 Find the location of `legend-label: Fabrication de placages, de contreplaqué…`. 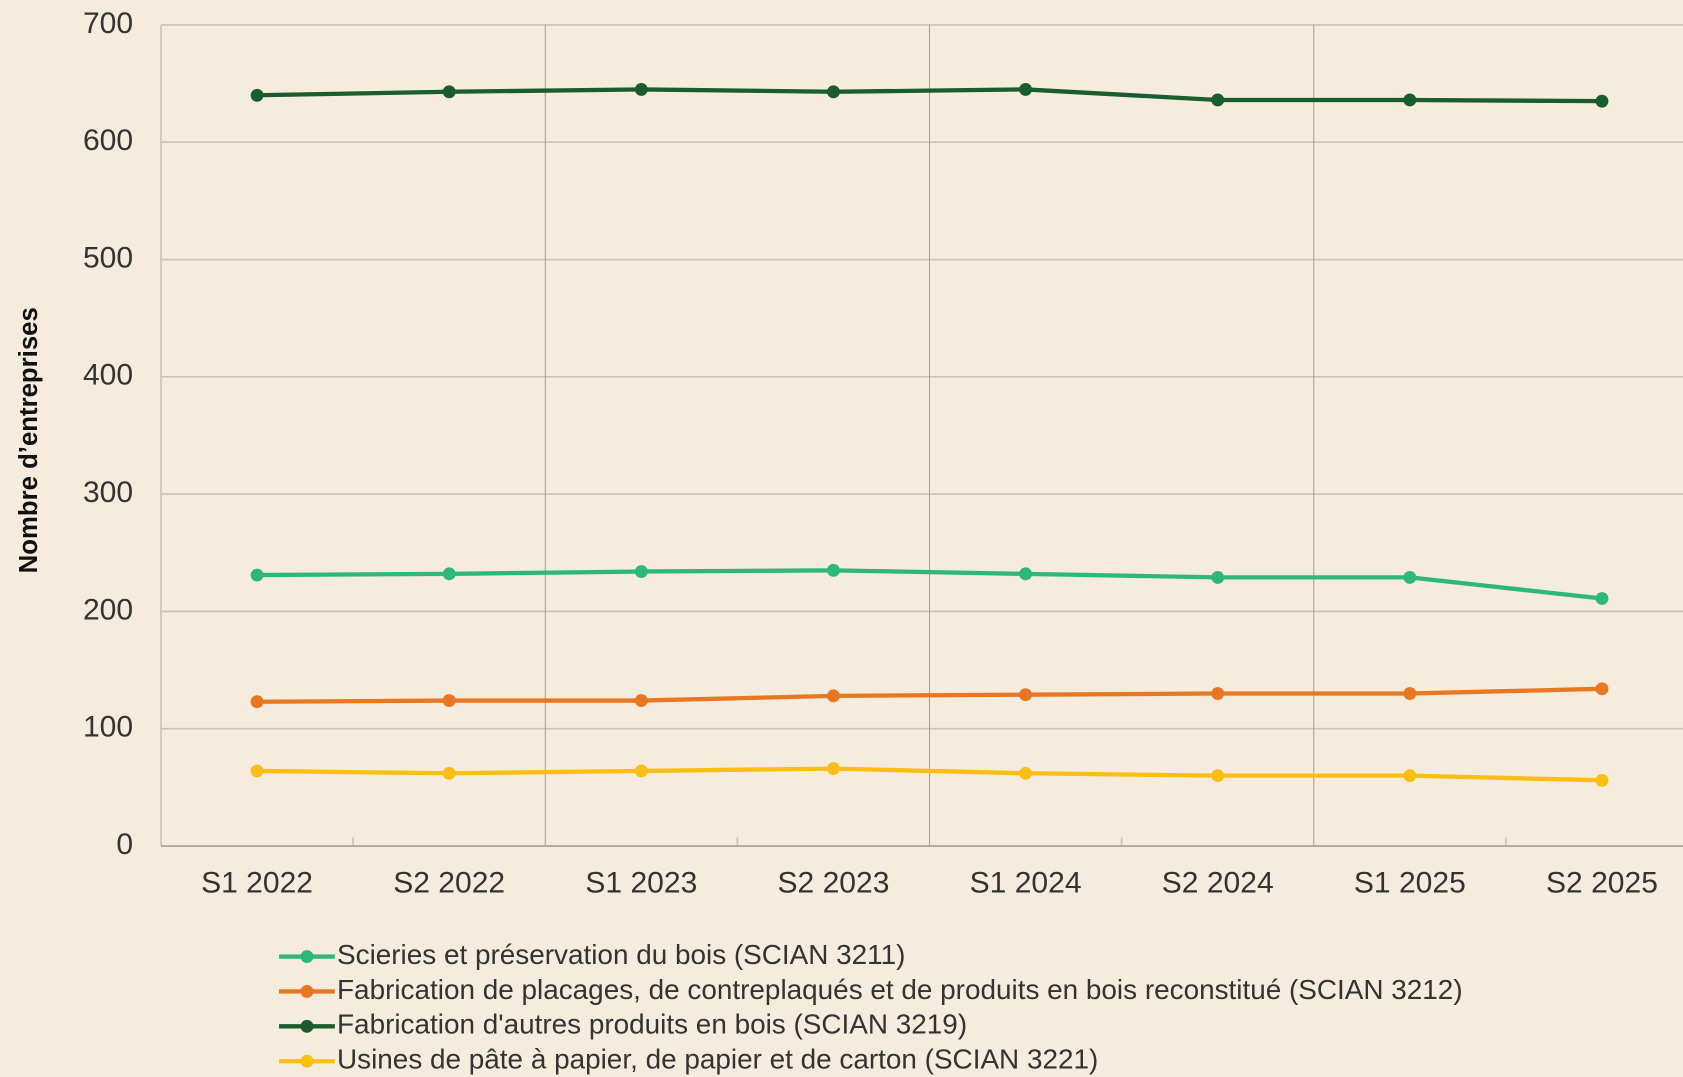

legend-label: Fabrication de placages, de contreplaqué… is located at coordinates (900, 989).